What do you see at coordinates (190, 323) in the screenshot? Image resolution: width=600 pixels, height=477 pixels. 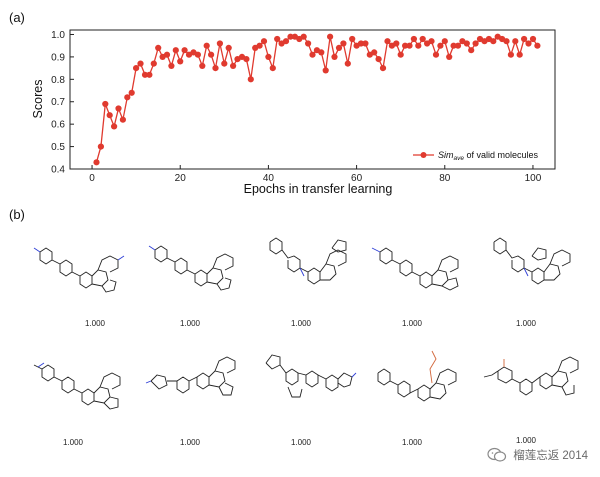 I see `molecule-score-2: 1.000` at bounding box center [190, 323].